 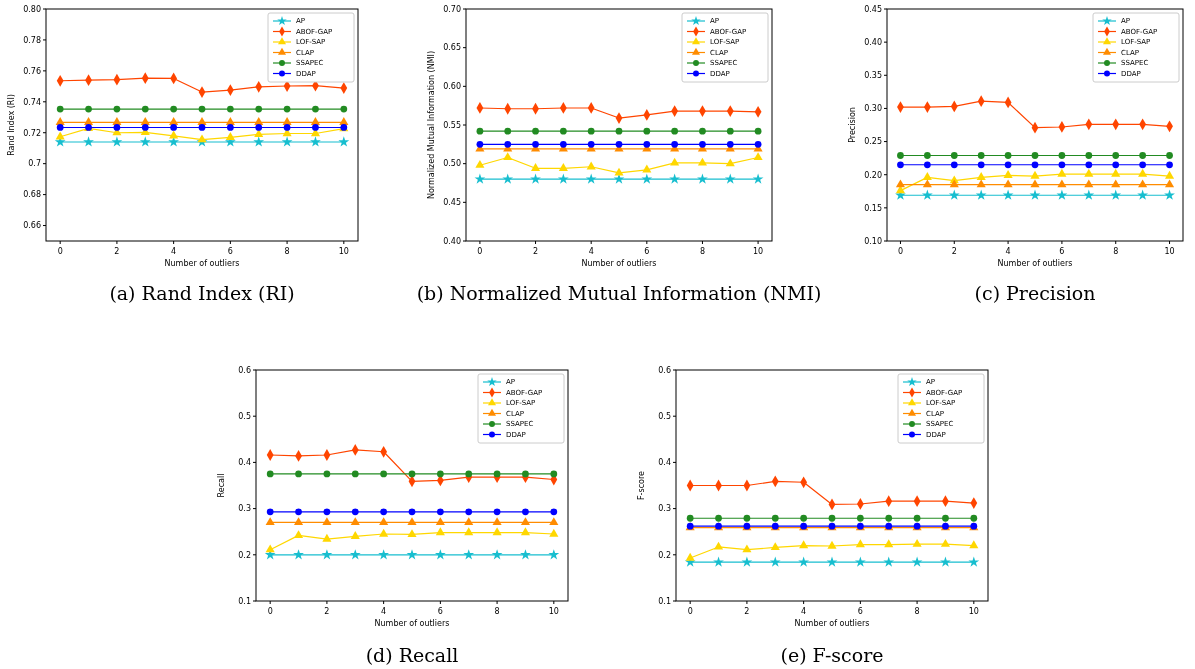 I want to click on x-tick-label: 0, so click(x=900, y=251).